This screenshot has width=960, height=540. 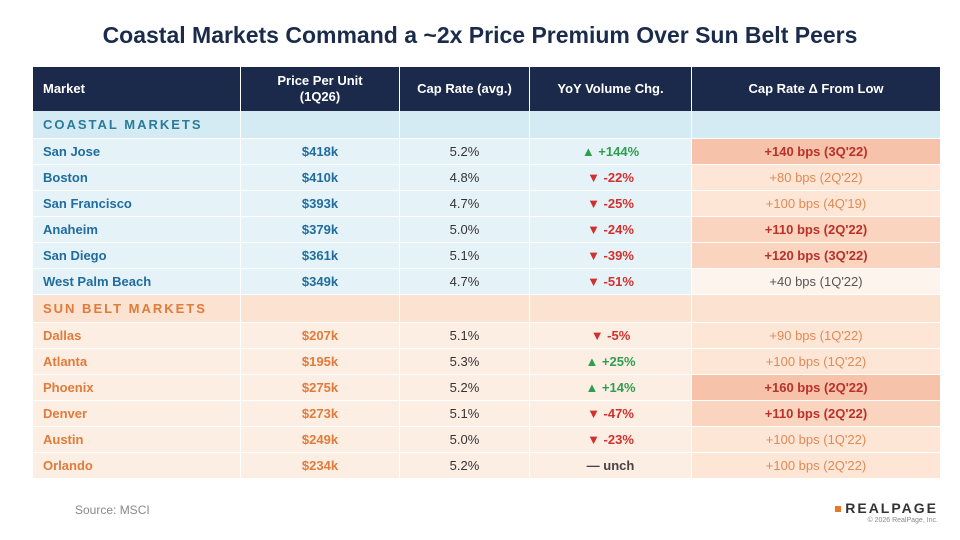 What do you see at coordinates (320, 388) in the screenshot?
I see `table-cell: $275k` at bounding box center [320, 388].